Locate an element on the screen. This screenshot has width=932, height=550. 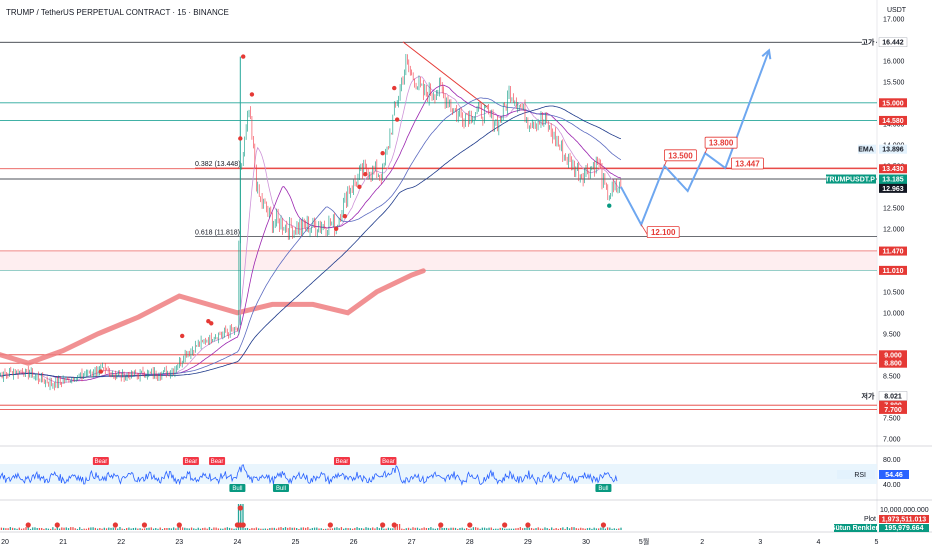
price-axis is located at coordinates (904, 275).